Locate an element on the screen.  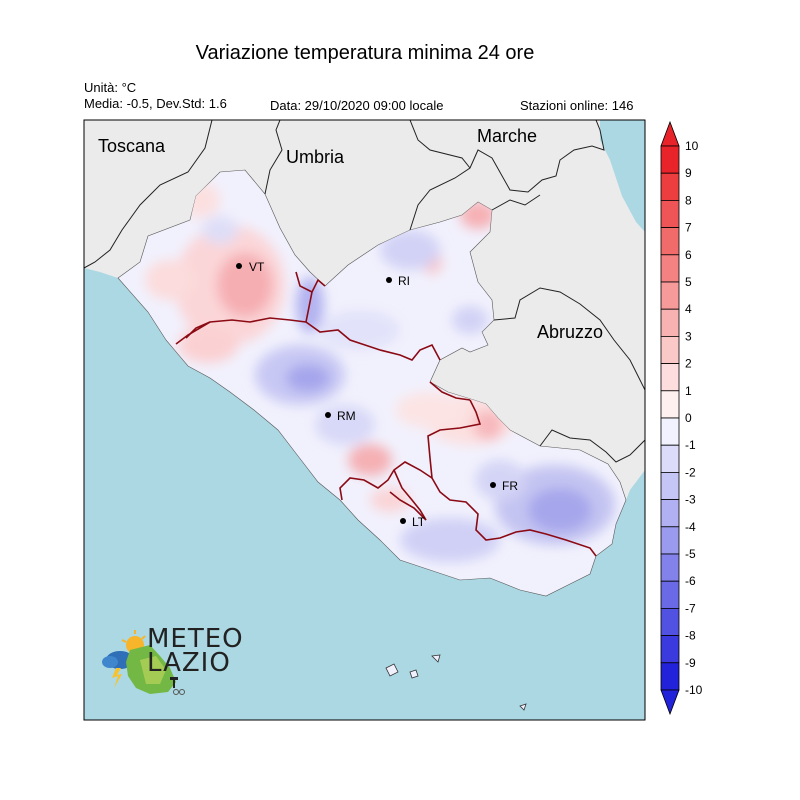
city-label-lt: LT is located at coordinates (419, 522).